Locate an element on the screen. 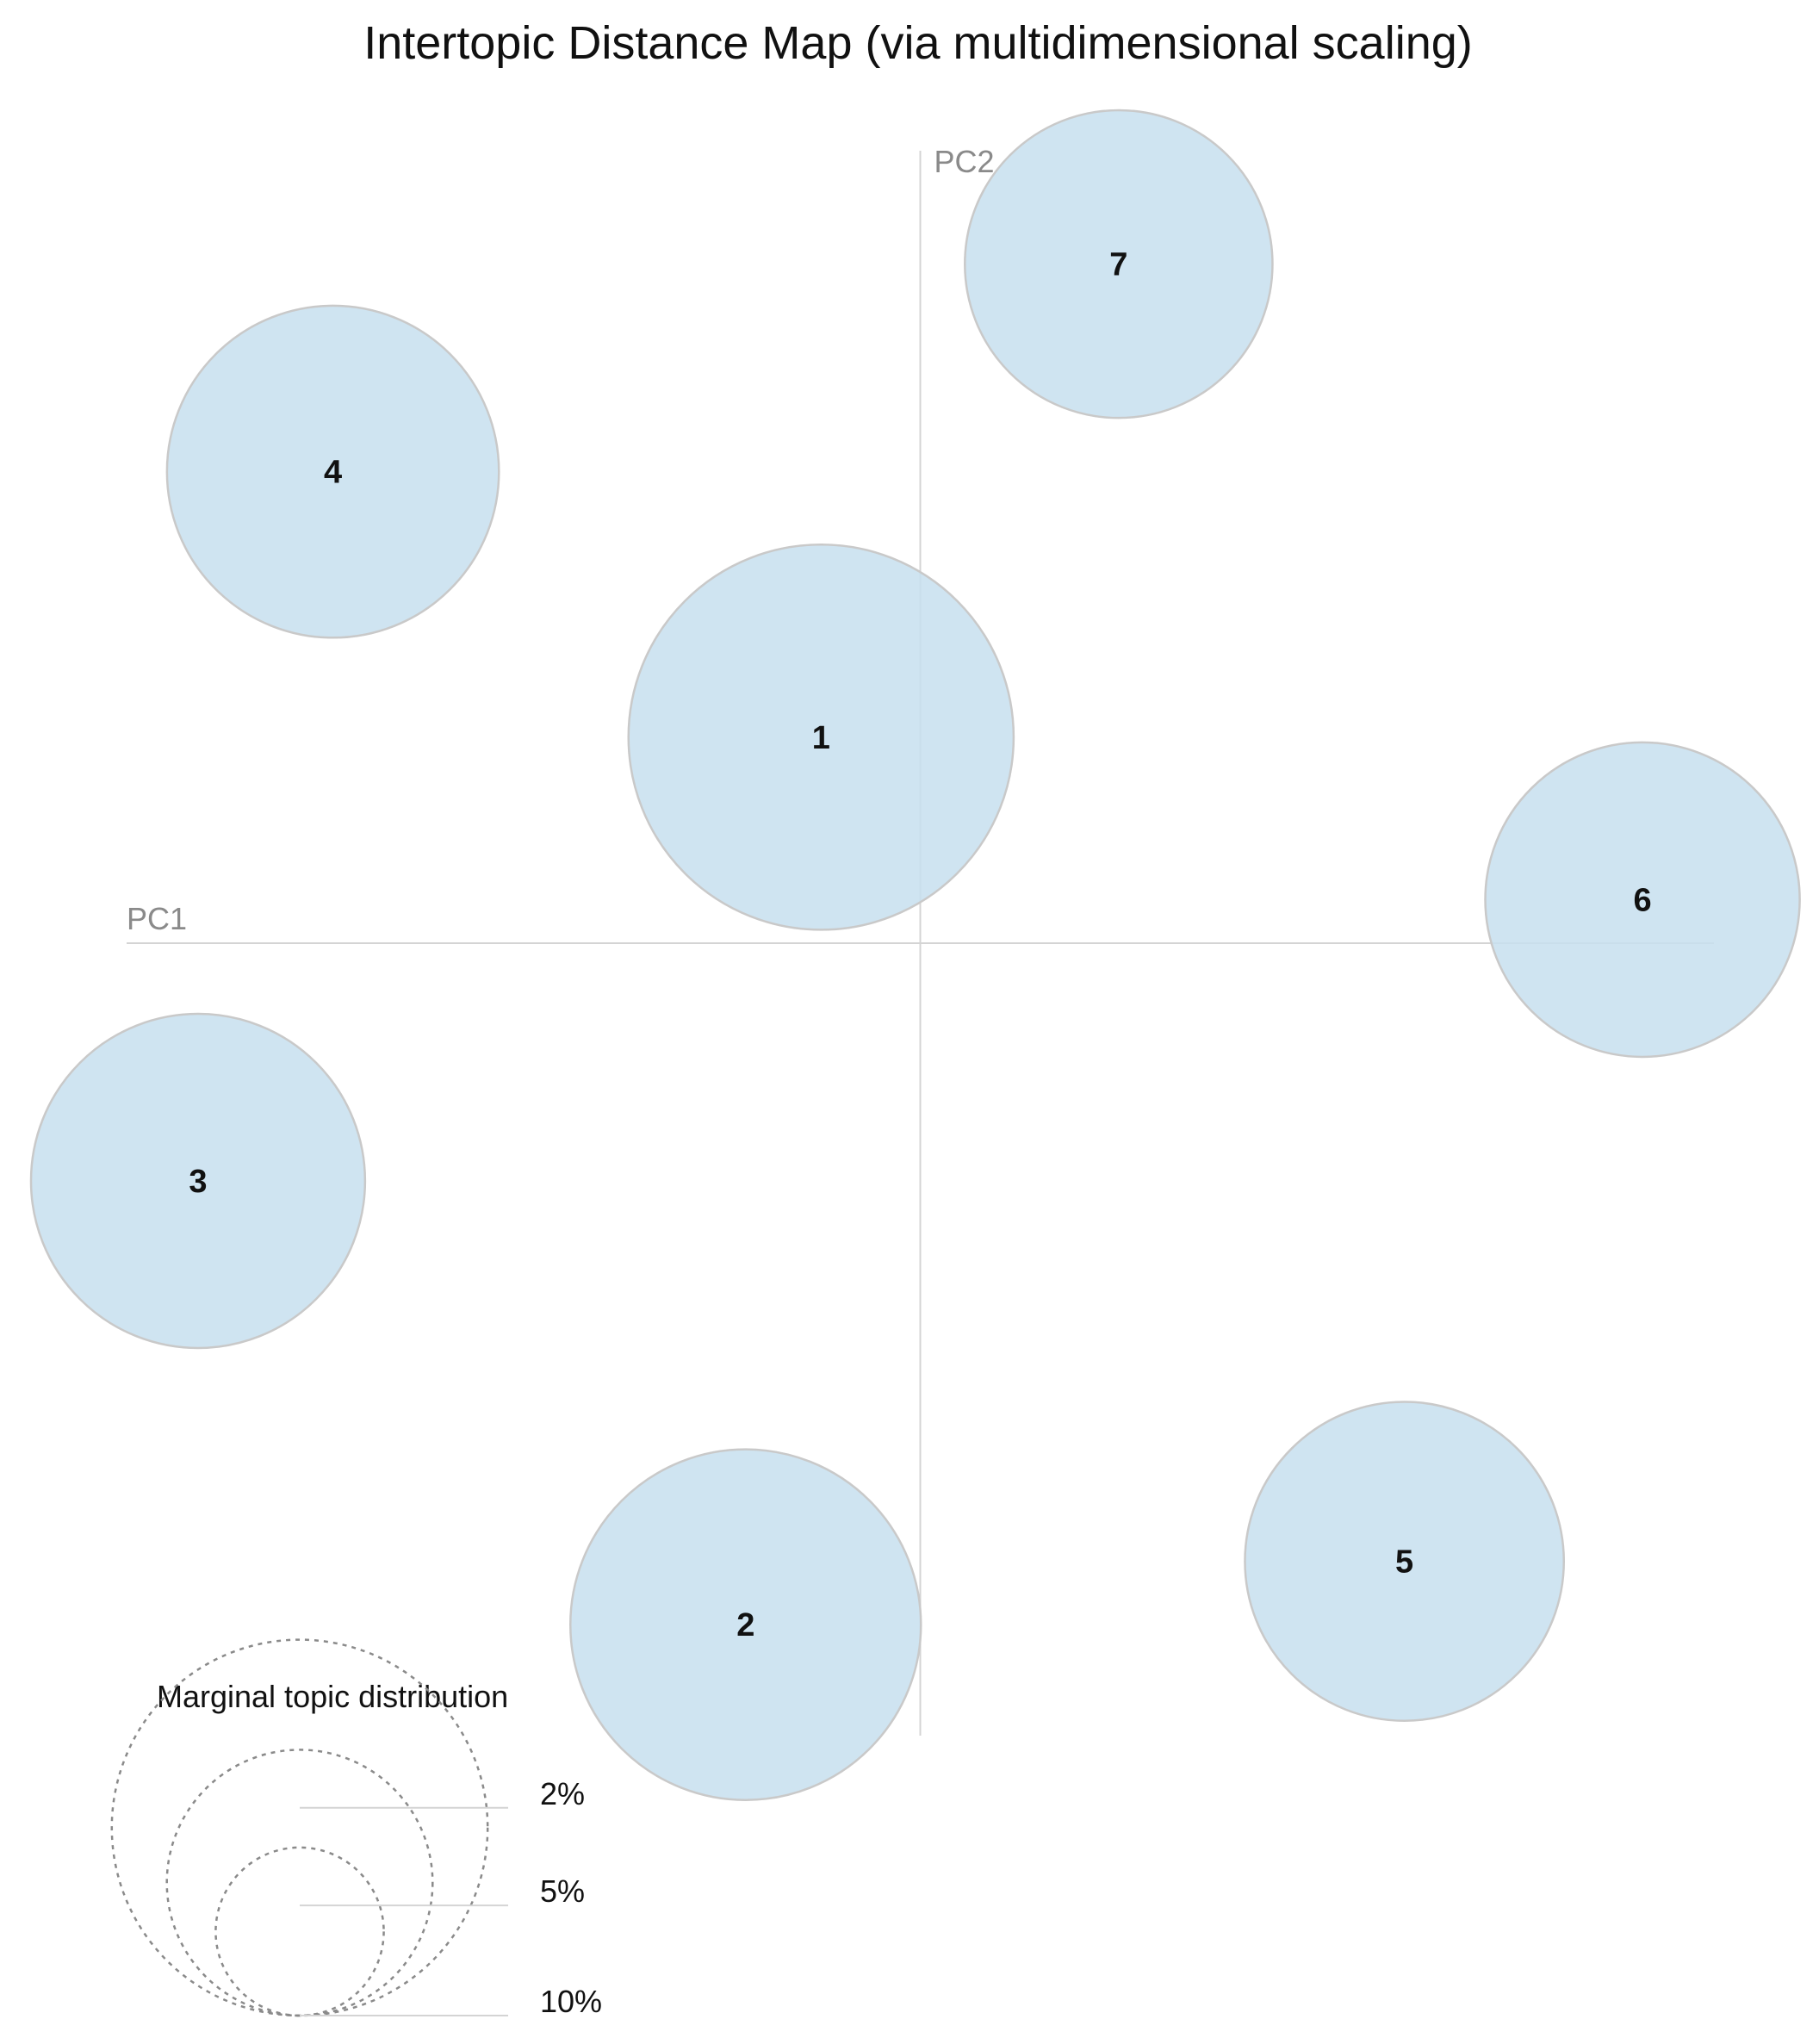 The width and height of the screenshot is (1819, 2044). legend-circle-5% is located at coordinates (299, 1883).